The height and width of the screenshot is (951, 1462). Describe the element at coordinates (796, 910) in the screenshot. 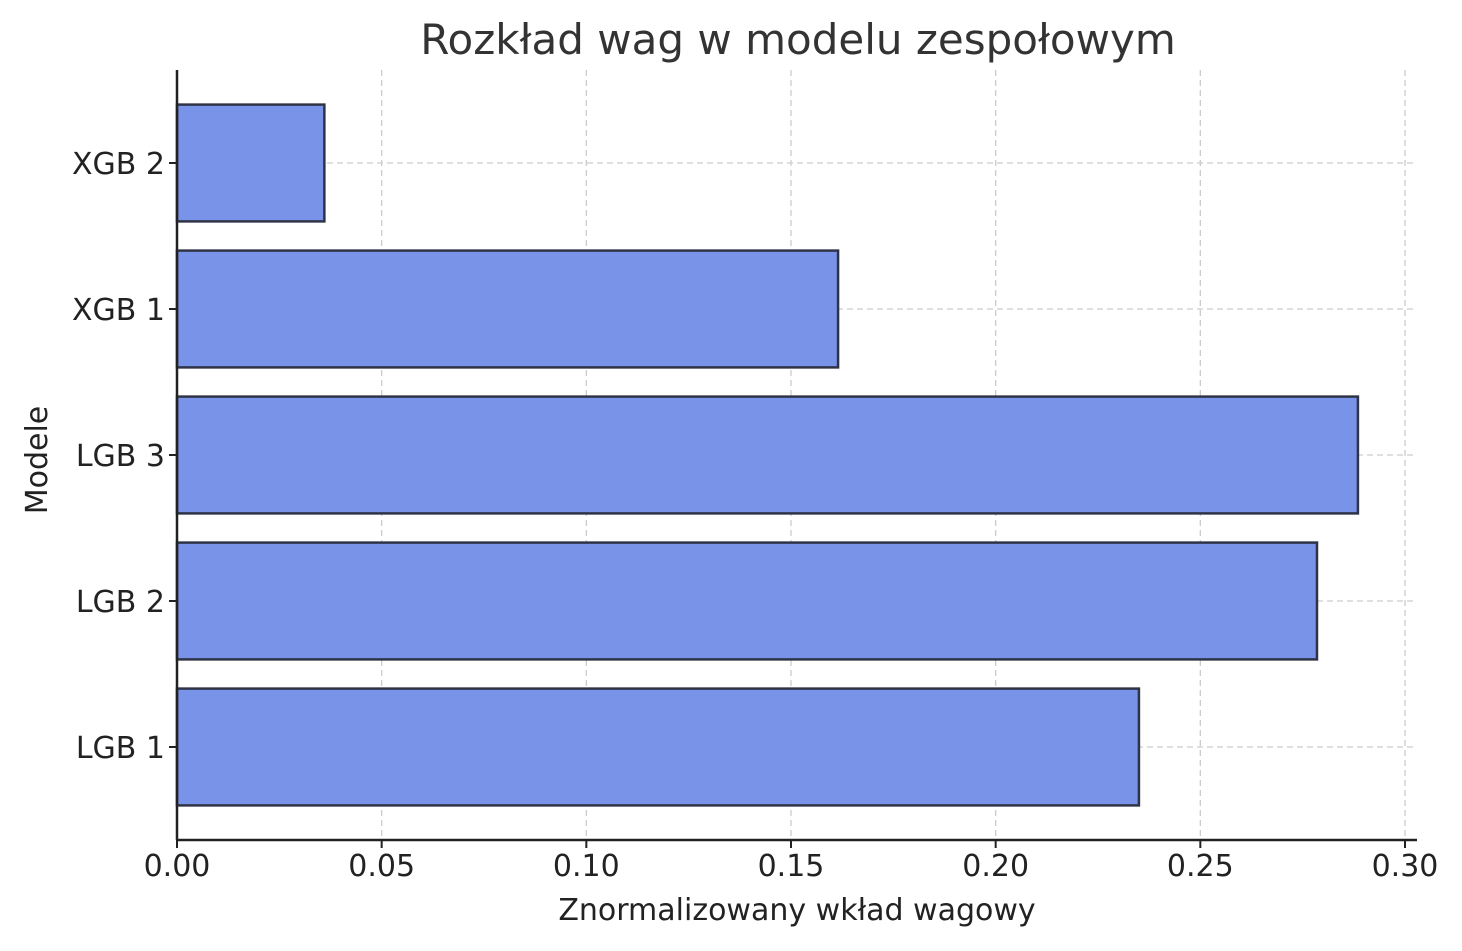

I see `x-axis-label: Znormalizowany wkład wagowy` at that location.